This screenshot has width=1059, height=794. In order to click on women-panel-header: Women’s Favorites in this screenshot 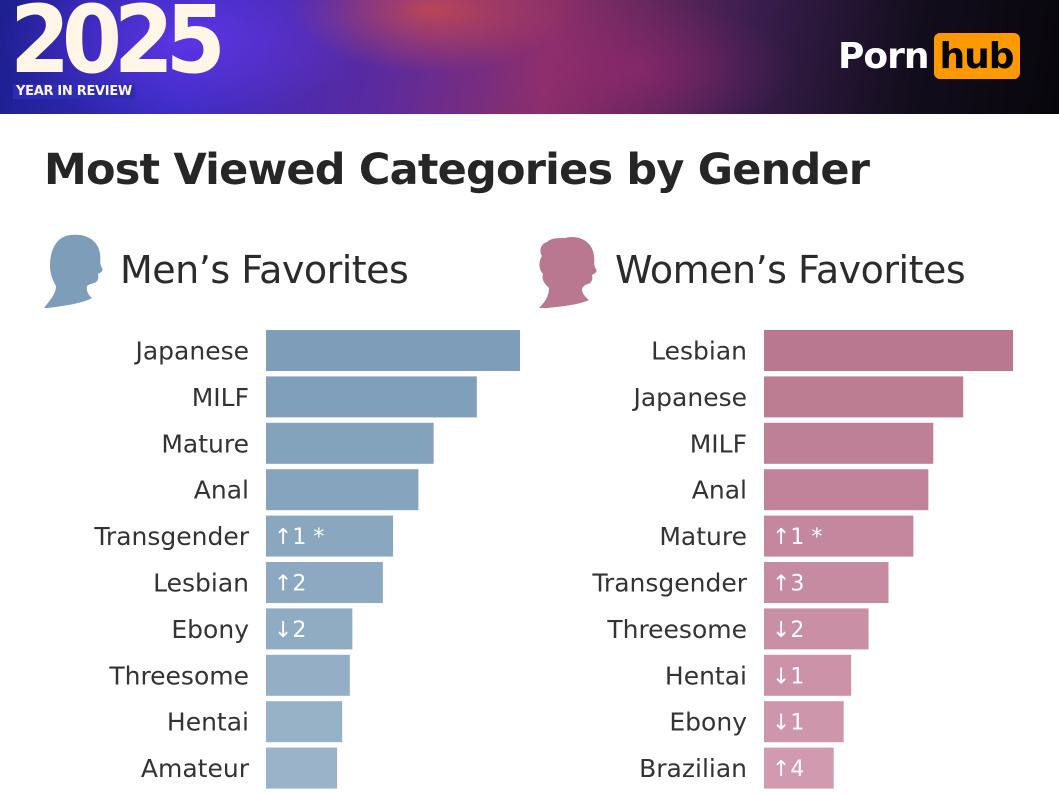, I will do `click(751, 270)`.